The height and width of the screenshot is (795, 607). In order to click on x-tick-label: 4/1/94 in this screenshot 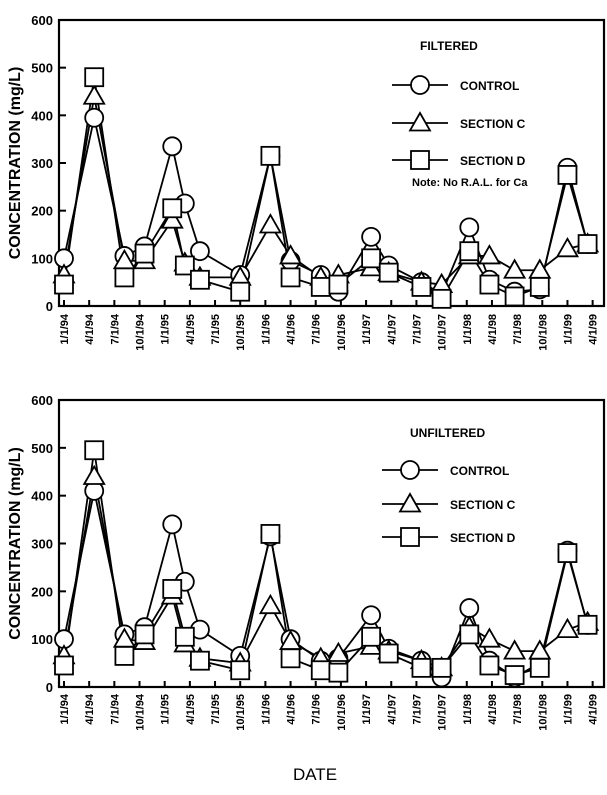, I will do `click(90, 708)`.